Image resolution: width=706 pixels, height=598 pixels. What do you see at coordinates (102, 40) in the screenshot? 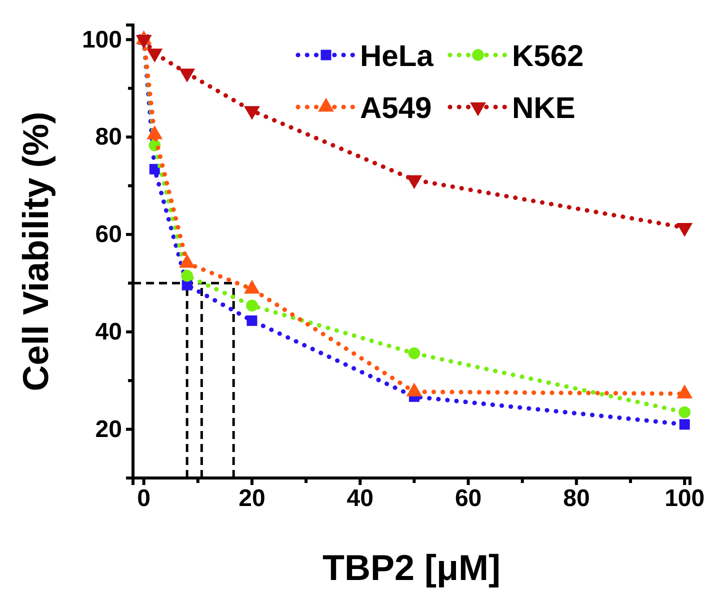
I see `y-tick-label: 100` at bounding box center [102, 40].